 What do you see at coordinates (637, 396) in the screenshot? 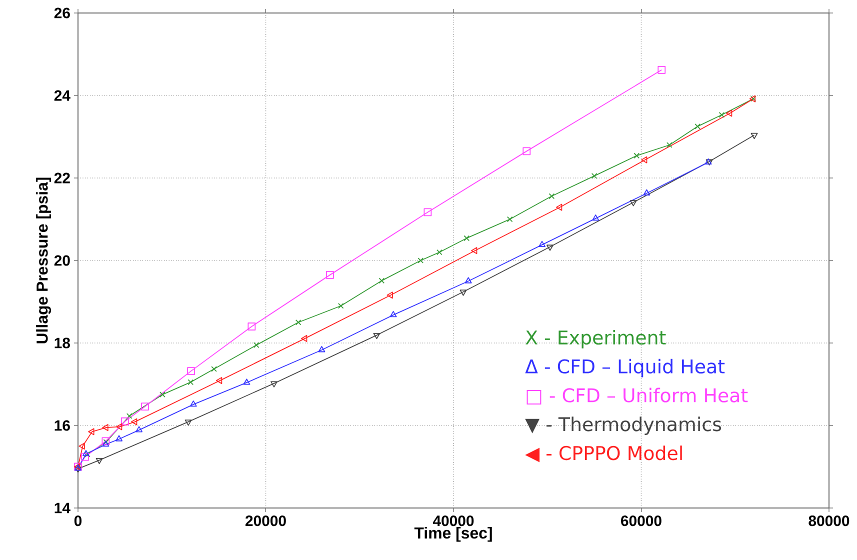
I see `text: □ - CFD – Uniform Heat` at bounding box center [637, 396].